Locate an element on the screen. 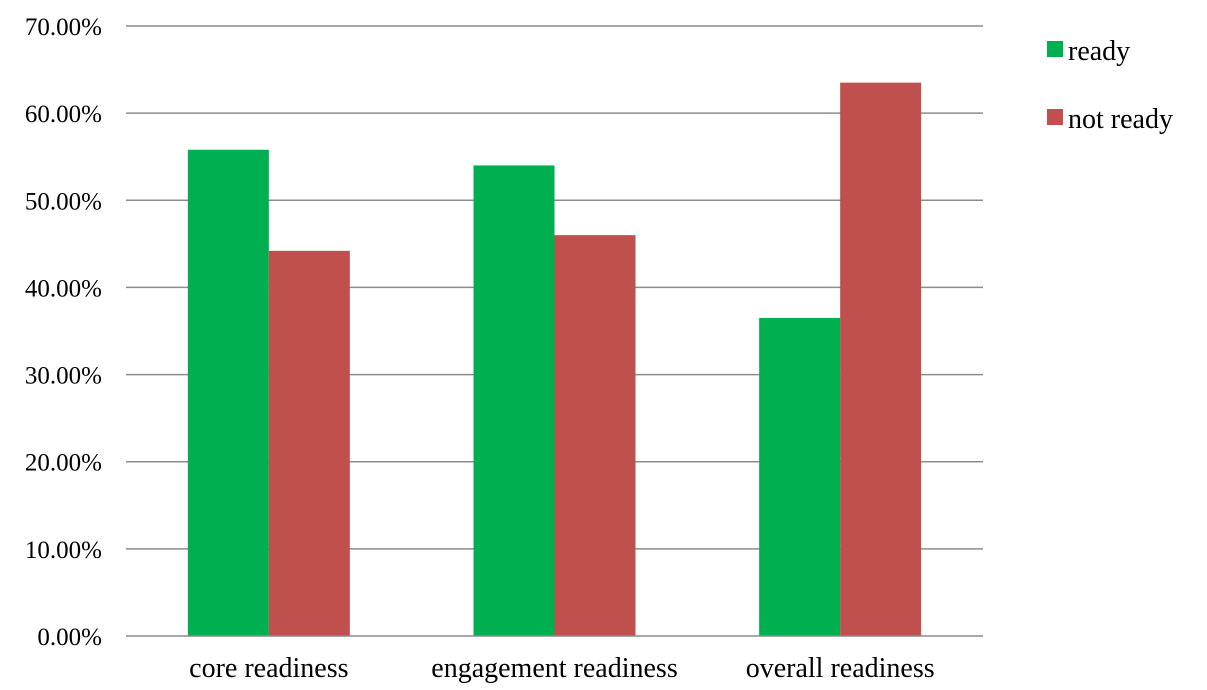 The width and height of the screenshot is (1207, 690). y-tick-label: 40.00% is located at coordinates (63, 288).